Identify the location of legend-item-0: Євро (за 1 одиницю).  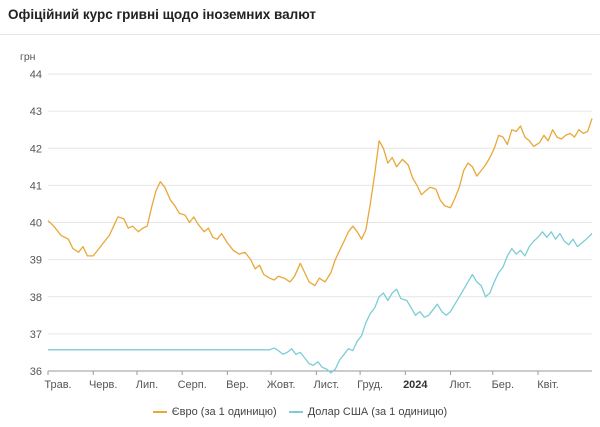
(214, 412).